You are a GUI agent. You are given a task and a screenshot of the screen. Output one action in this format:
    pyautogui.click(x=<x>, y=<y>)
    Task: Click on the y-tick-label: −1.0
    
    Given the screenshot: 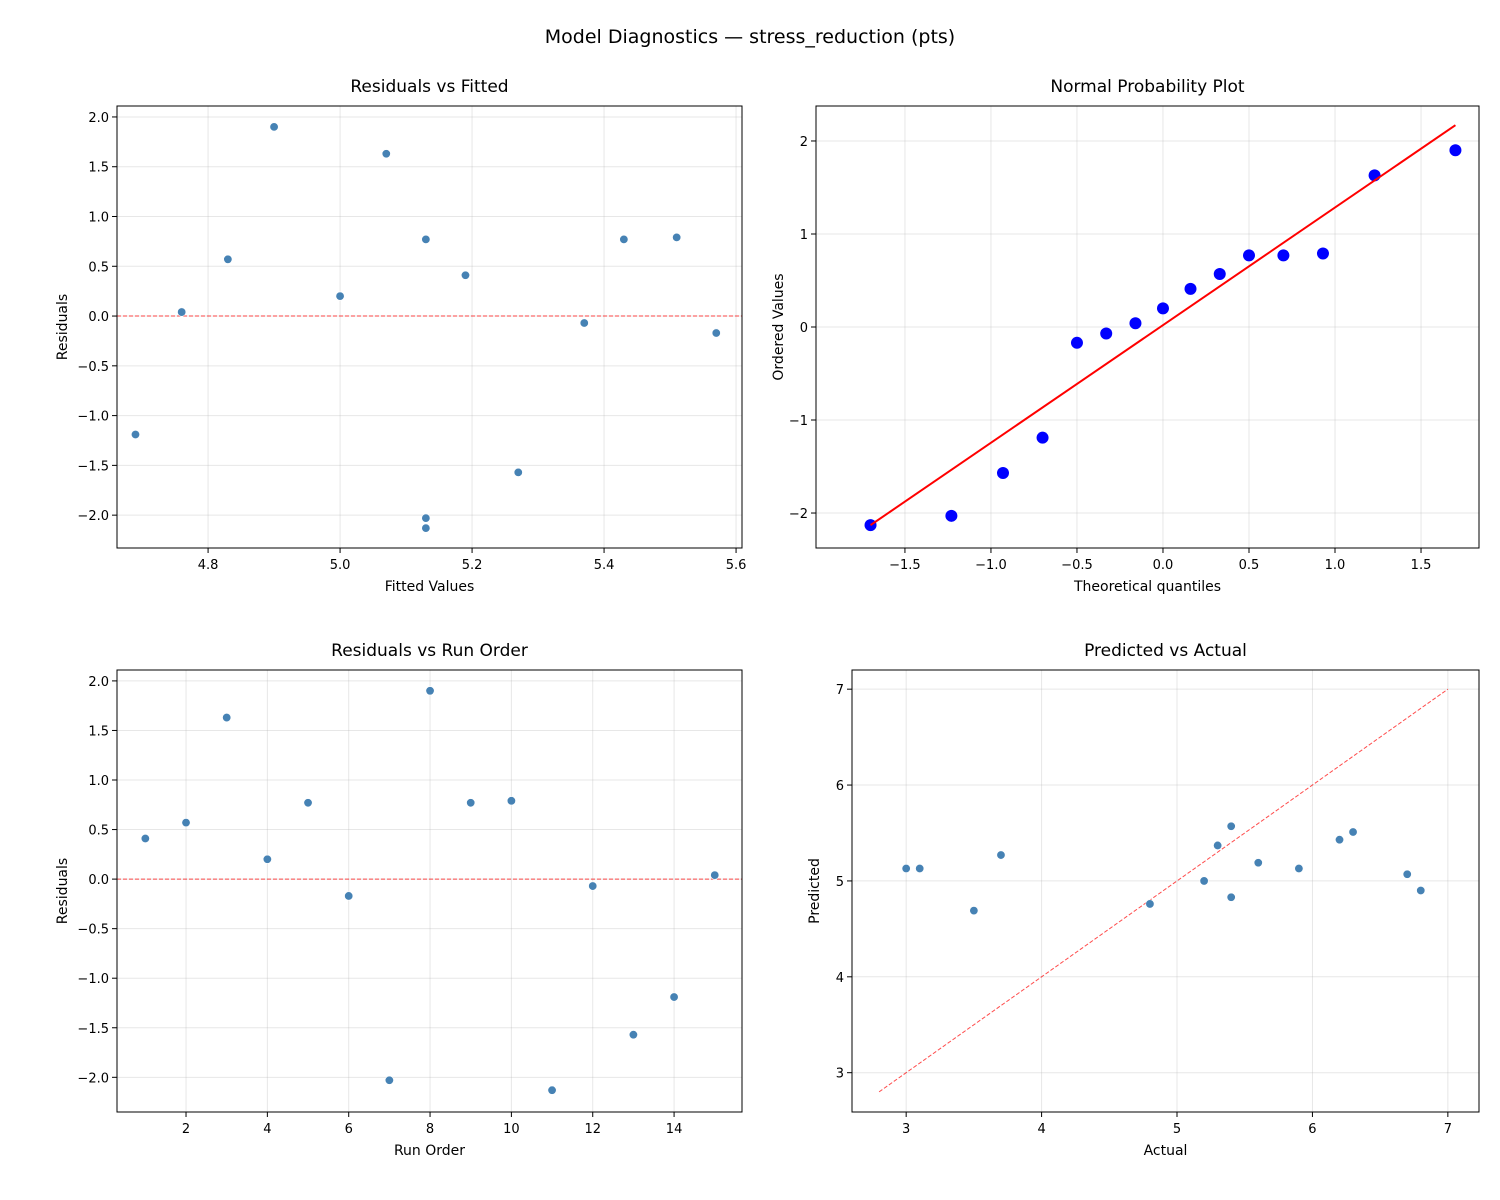 What is the action you would take?
    pyautogui.click(x=93, y=417)
    